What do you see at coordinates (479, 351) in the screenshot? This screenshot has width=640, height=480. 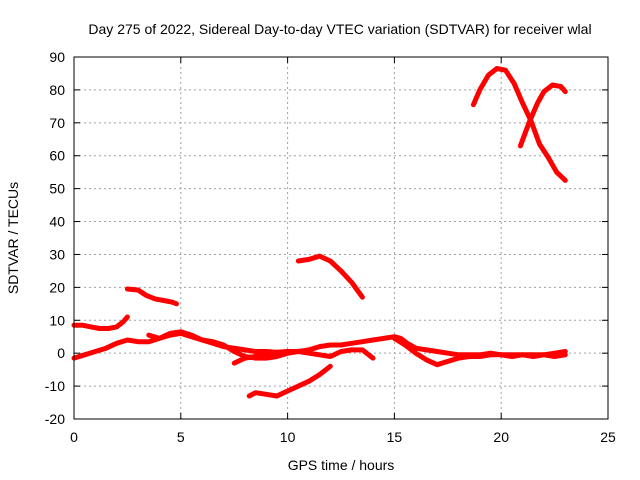 I see `series-line-s6` at bounding box center [479, 351].